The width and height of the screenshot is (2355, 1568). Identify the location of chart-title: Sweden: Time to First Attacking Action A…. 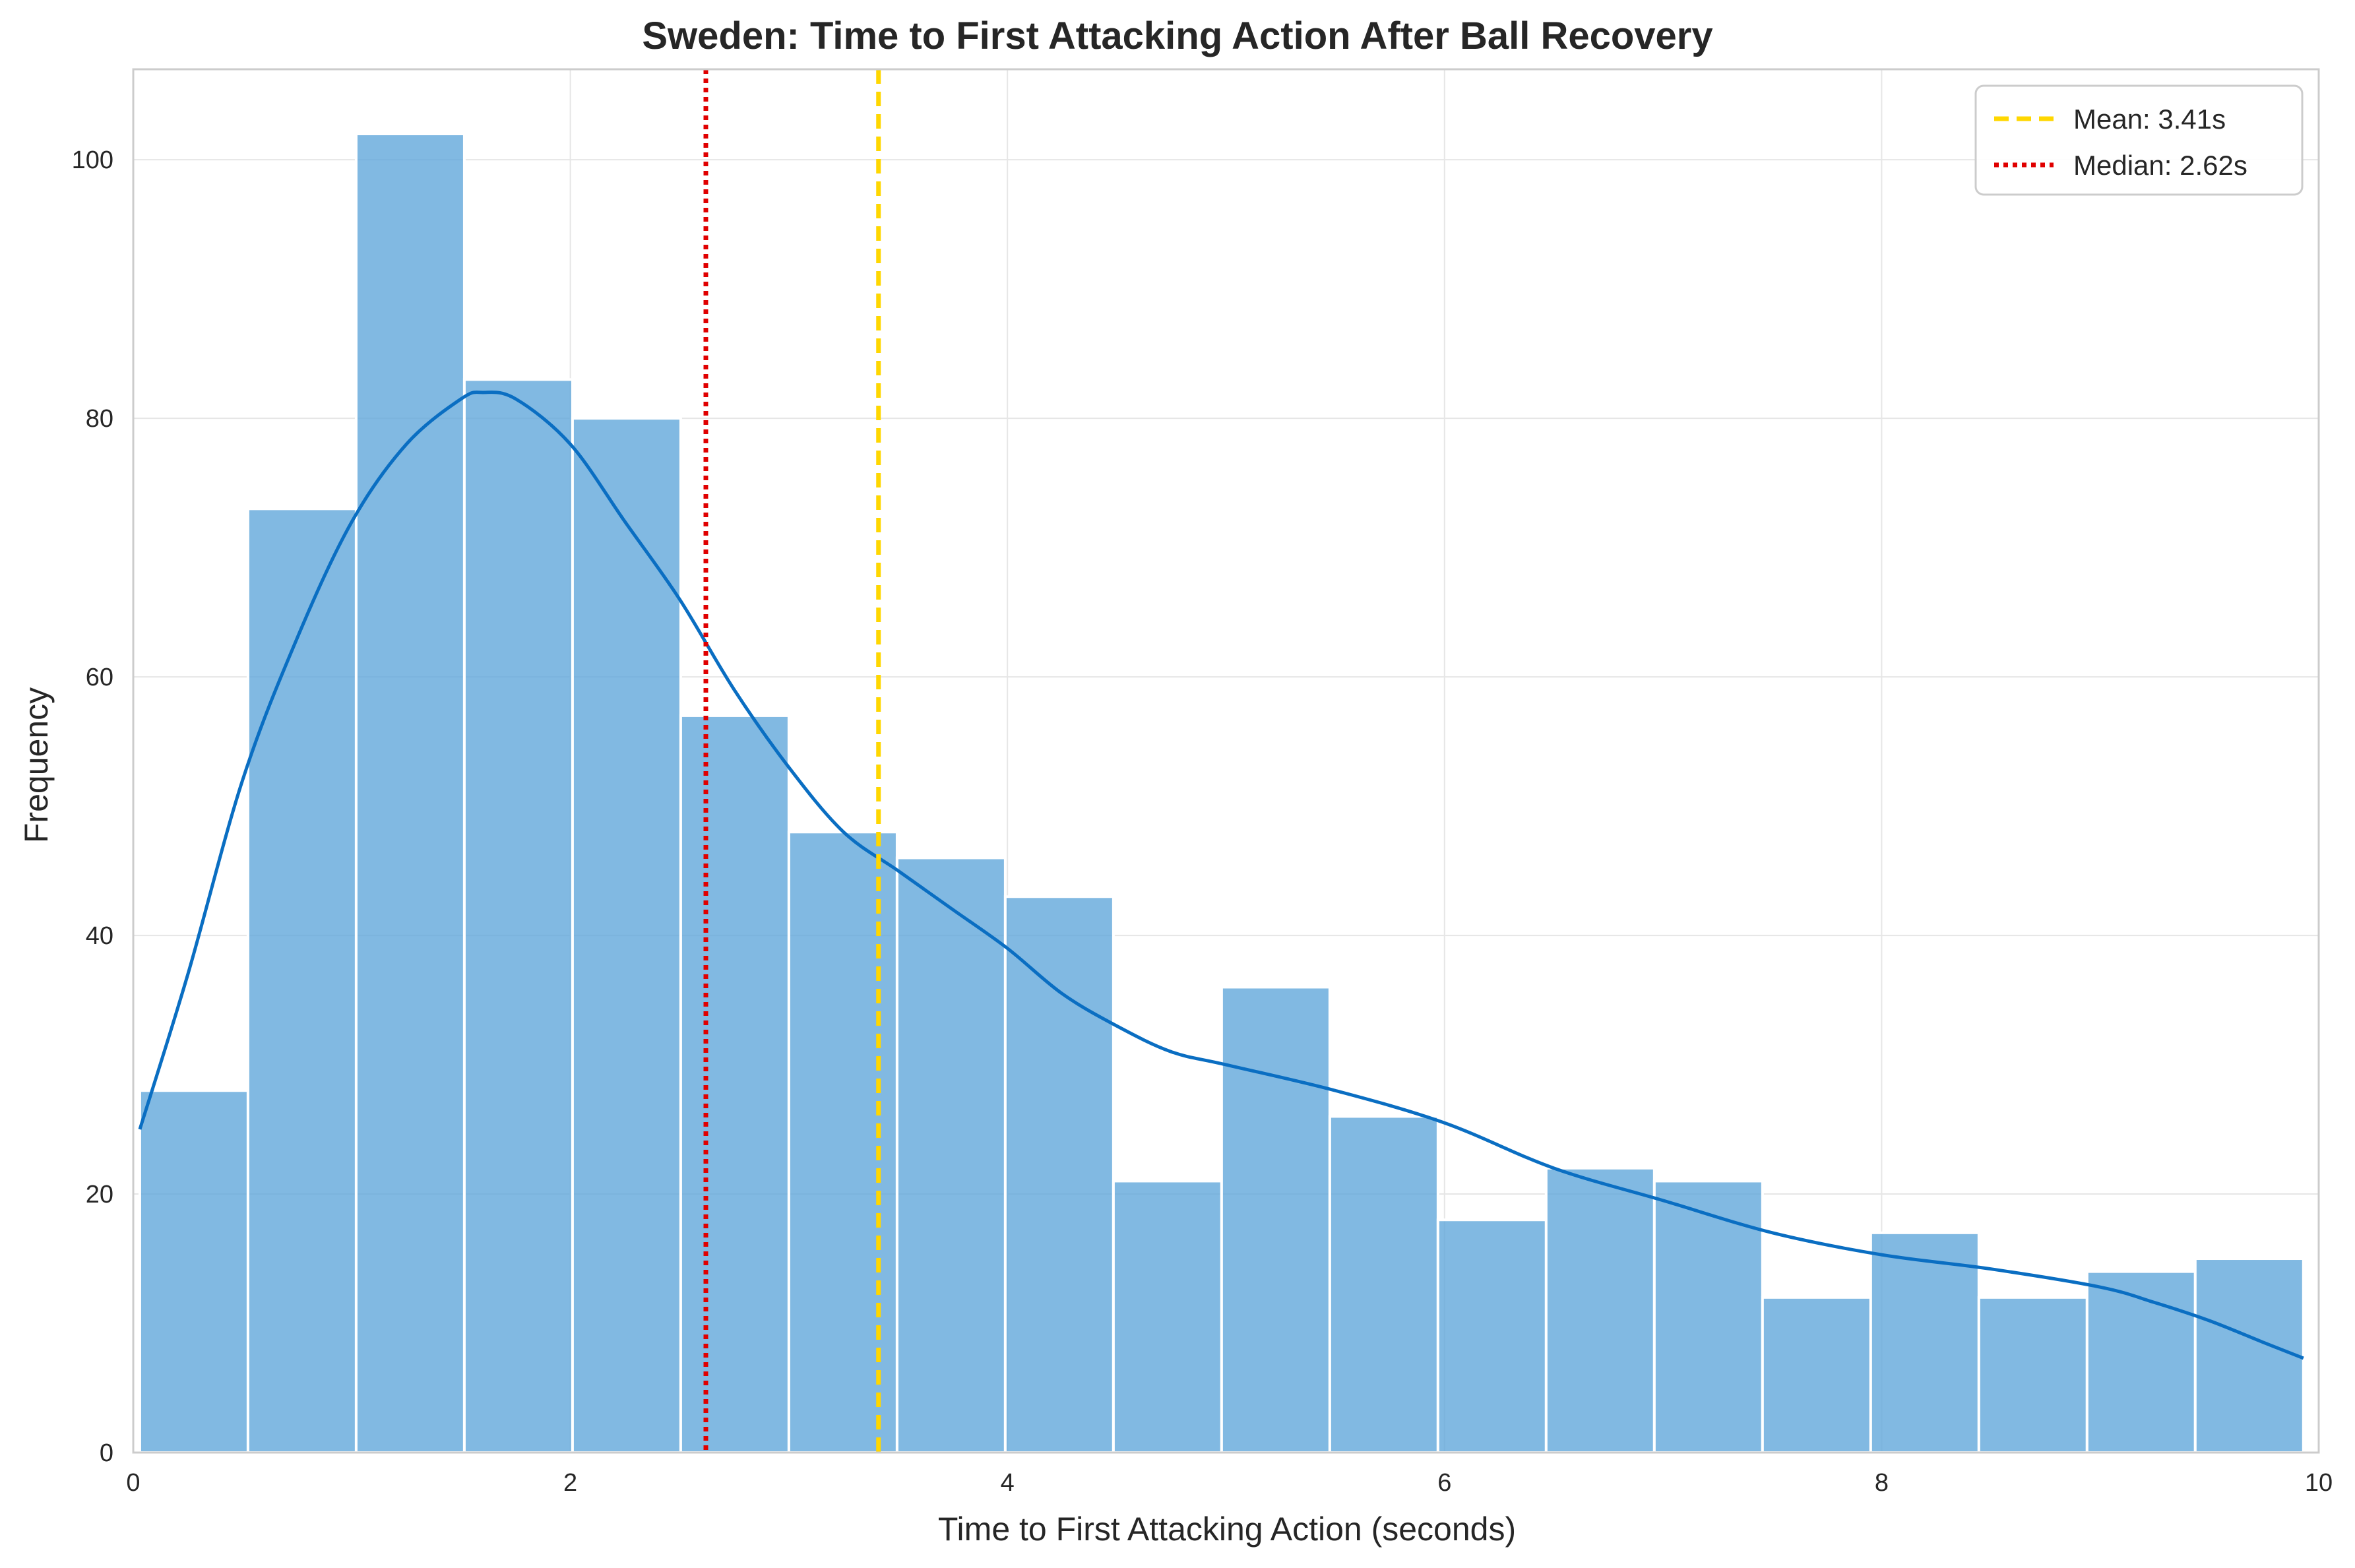
(1177, 36).